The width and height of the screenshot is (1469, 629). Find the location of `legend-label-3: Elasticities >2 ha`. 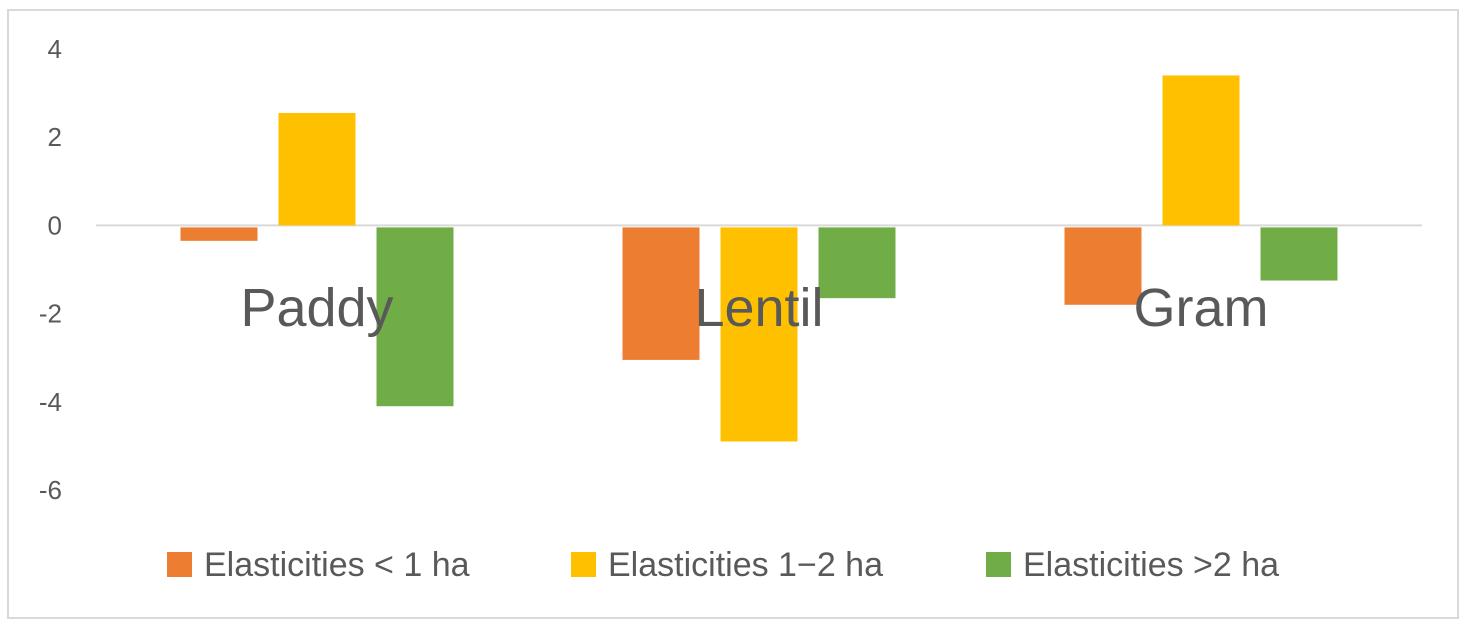

legend-label-3: Elasticities >2 ha is located at coordinates (1151, 565).